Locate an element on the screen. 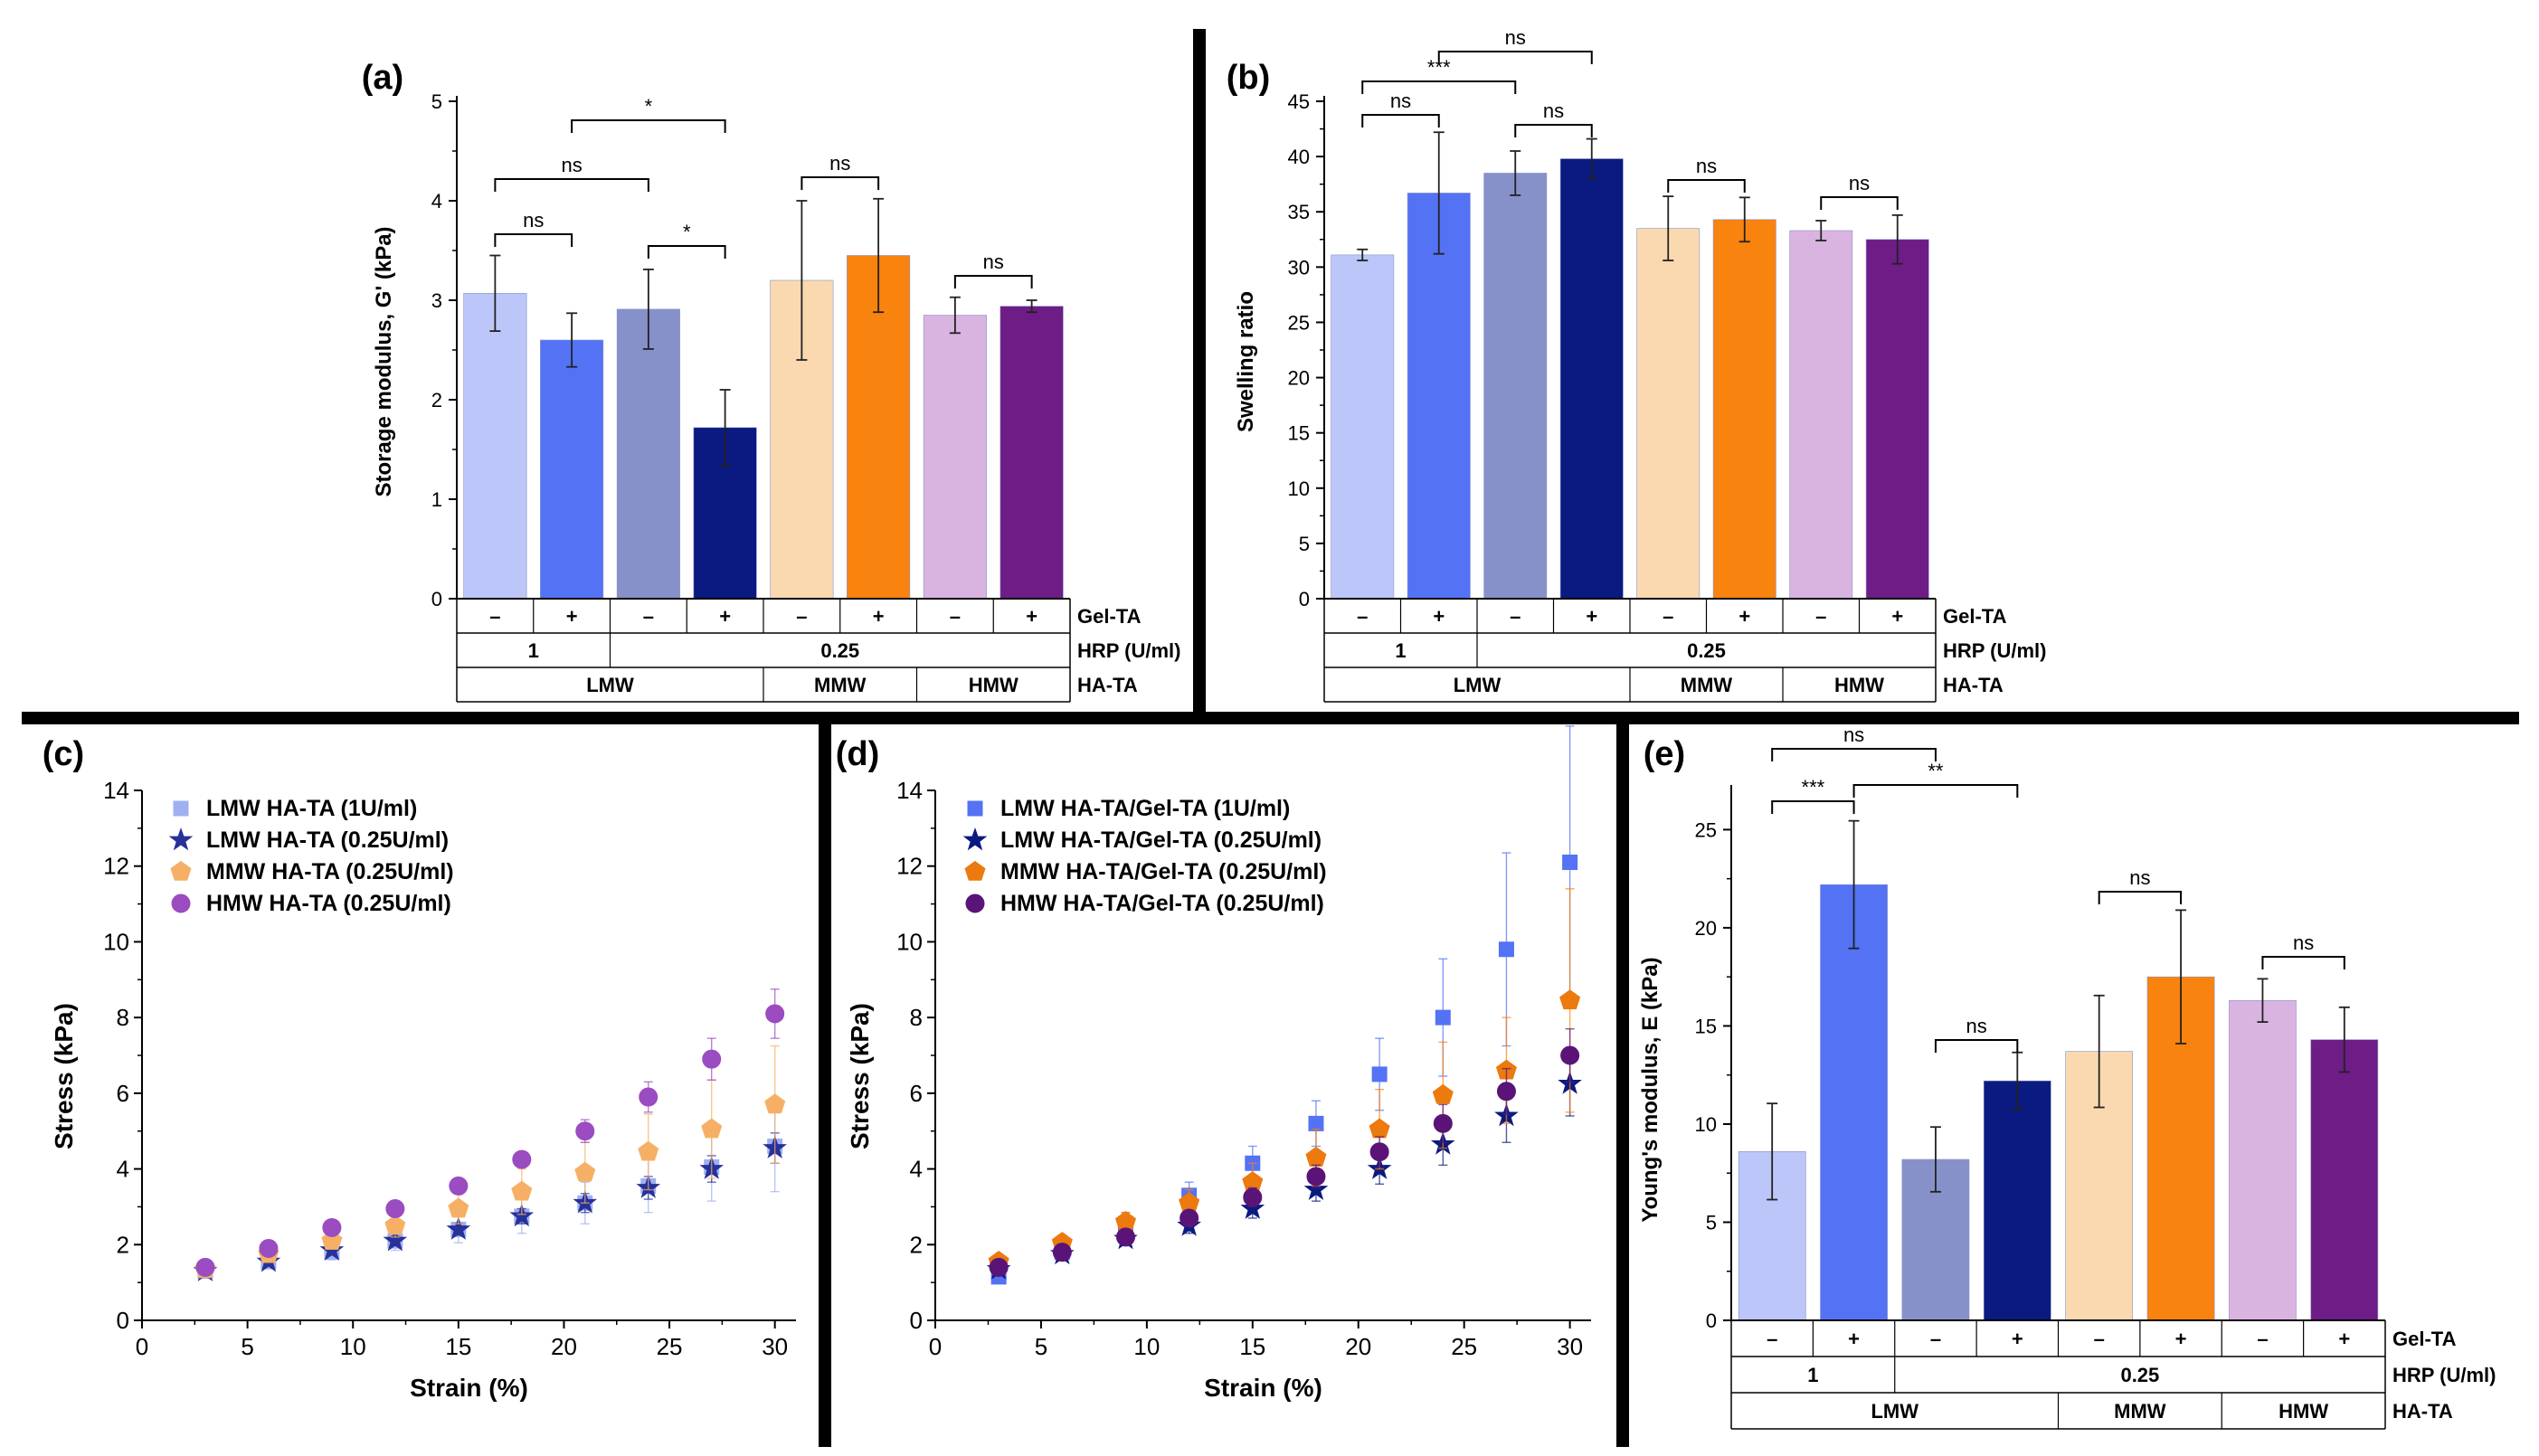  table-row-label: Gel-TA is located at coordinates (1975, 616).